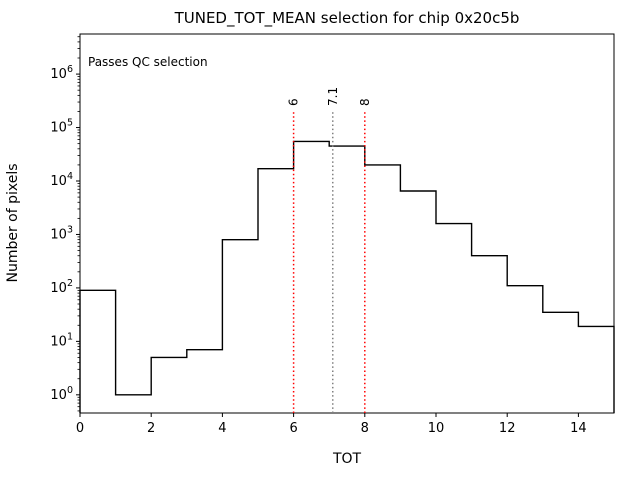 The width and height of the screenshot is (640, 480). I want to click on y-tick-label: 10¹, so click(61, 340).